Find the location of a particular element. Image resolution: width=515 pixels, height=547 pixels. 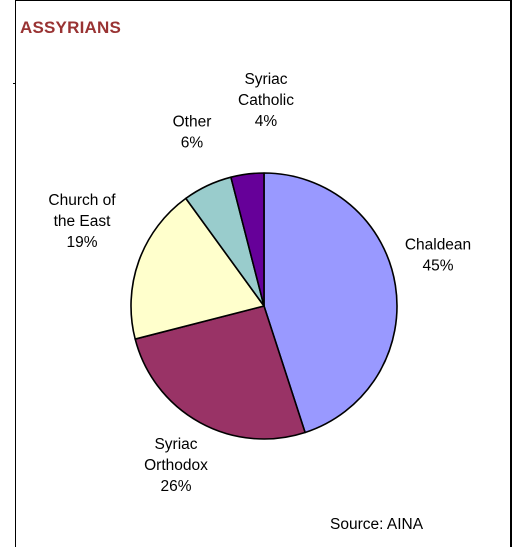

pie-slice-church-of-the-east is located at coordinates (197, 268).